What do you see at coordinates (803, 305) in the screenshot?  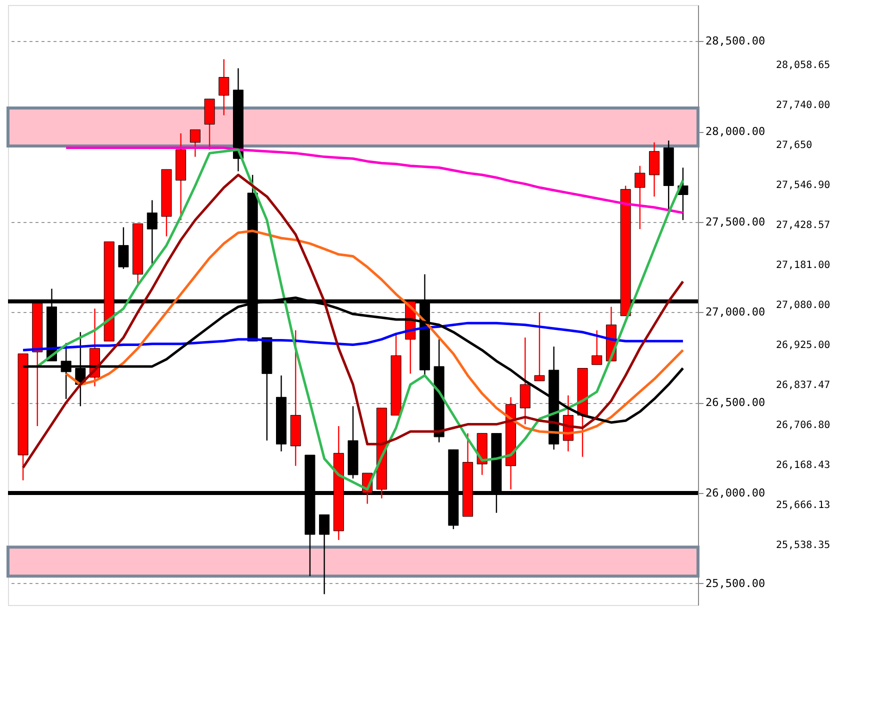 I see `text: 27,080.00` at bounding box center [803, 305].